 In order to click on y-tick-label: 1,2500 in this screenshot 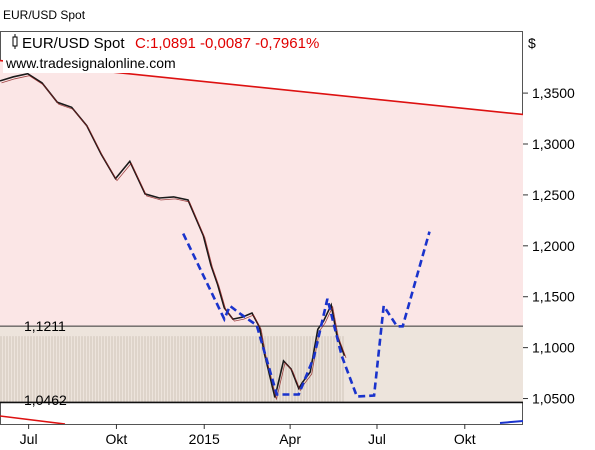, I will do `click(553, 195)`.